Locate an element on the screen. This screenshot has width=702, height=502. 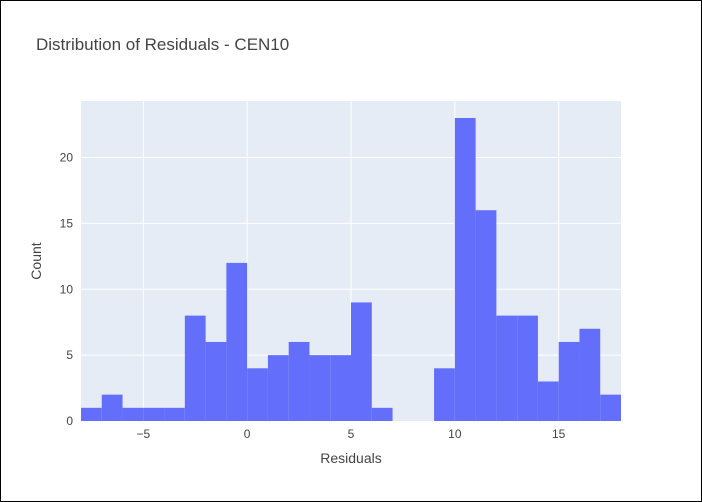
x-ticks: −5 0 5 10 15 is located at coordinates (350, 434).